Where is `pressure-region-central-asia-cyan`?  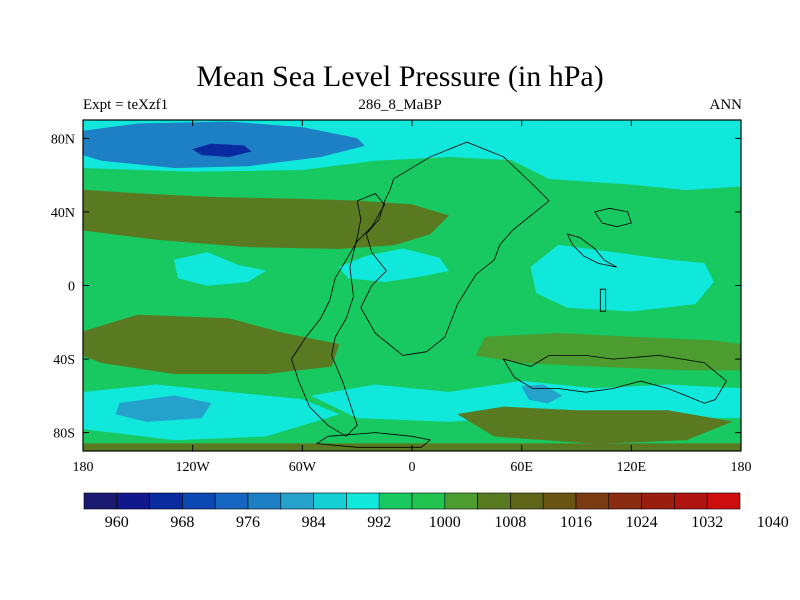
pressure-region-central-asia-cyan is located at coordinates (576, 166).